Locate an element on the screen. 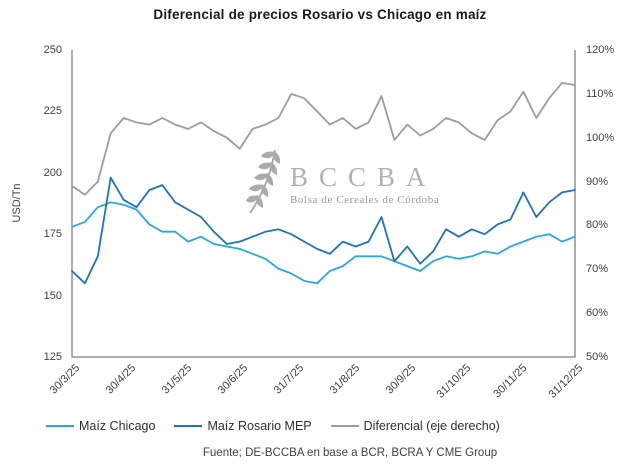 The height and width of the screenshot is (470, 640). right-tick-label: 60% is located at coordinates (597, 313).